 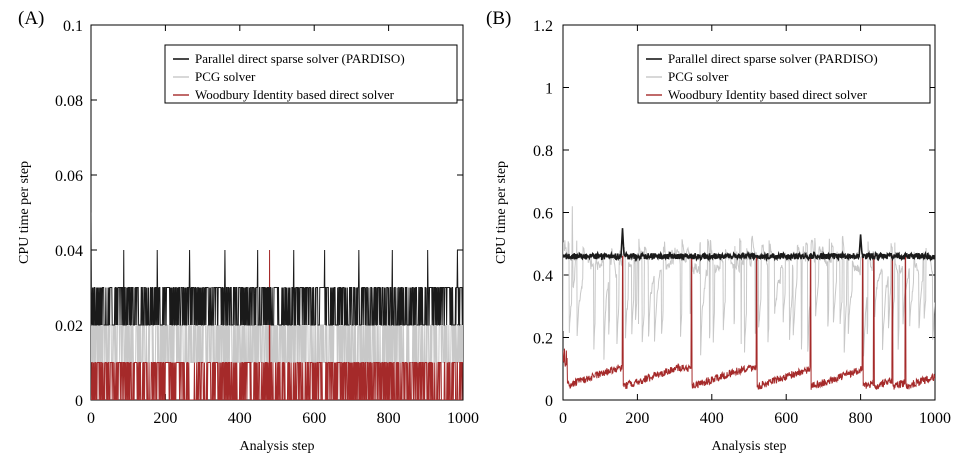 What do you see at coordinates (69, 176) in the screenshot?
I see `y-tick-label: 0.06` at bounding box center [69, 176].